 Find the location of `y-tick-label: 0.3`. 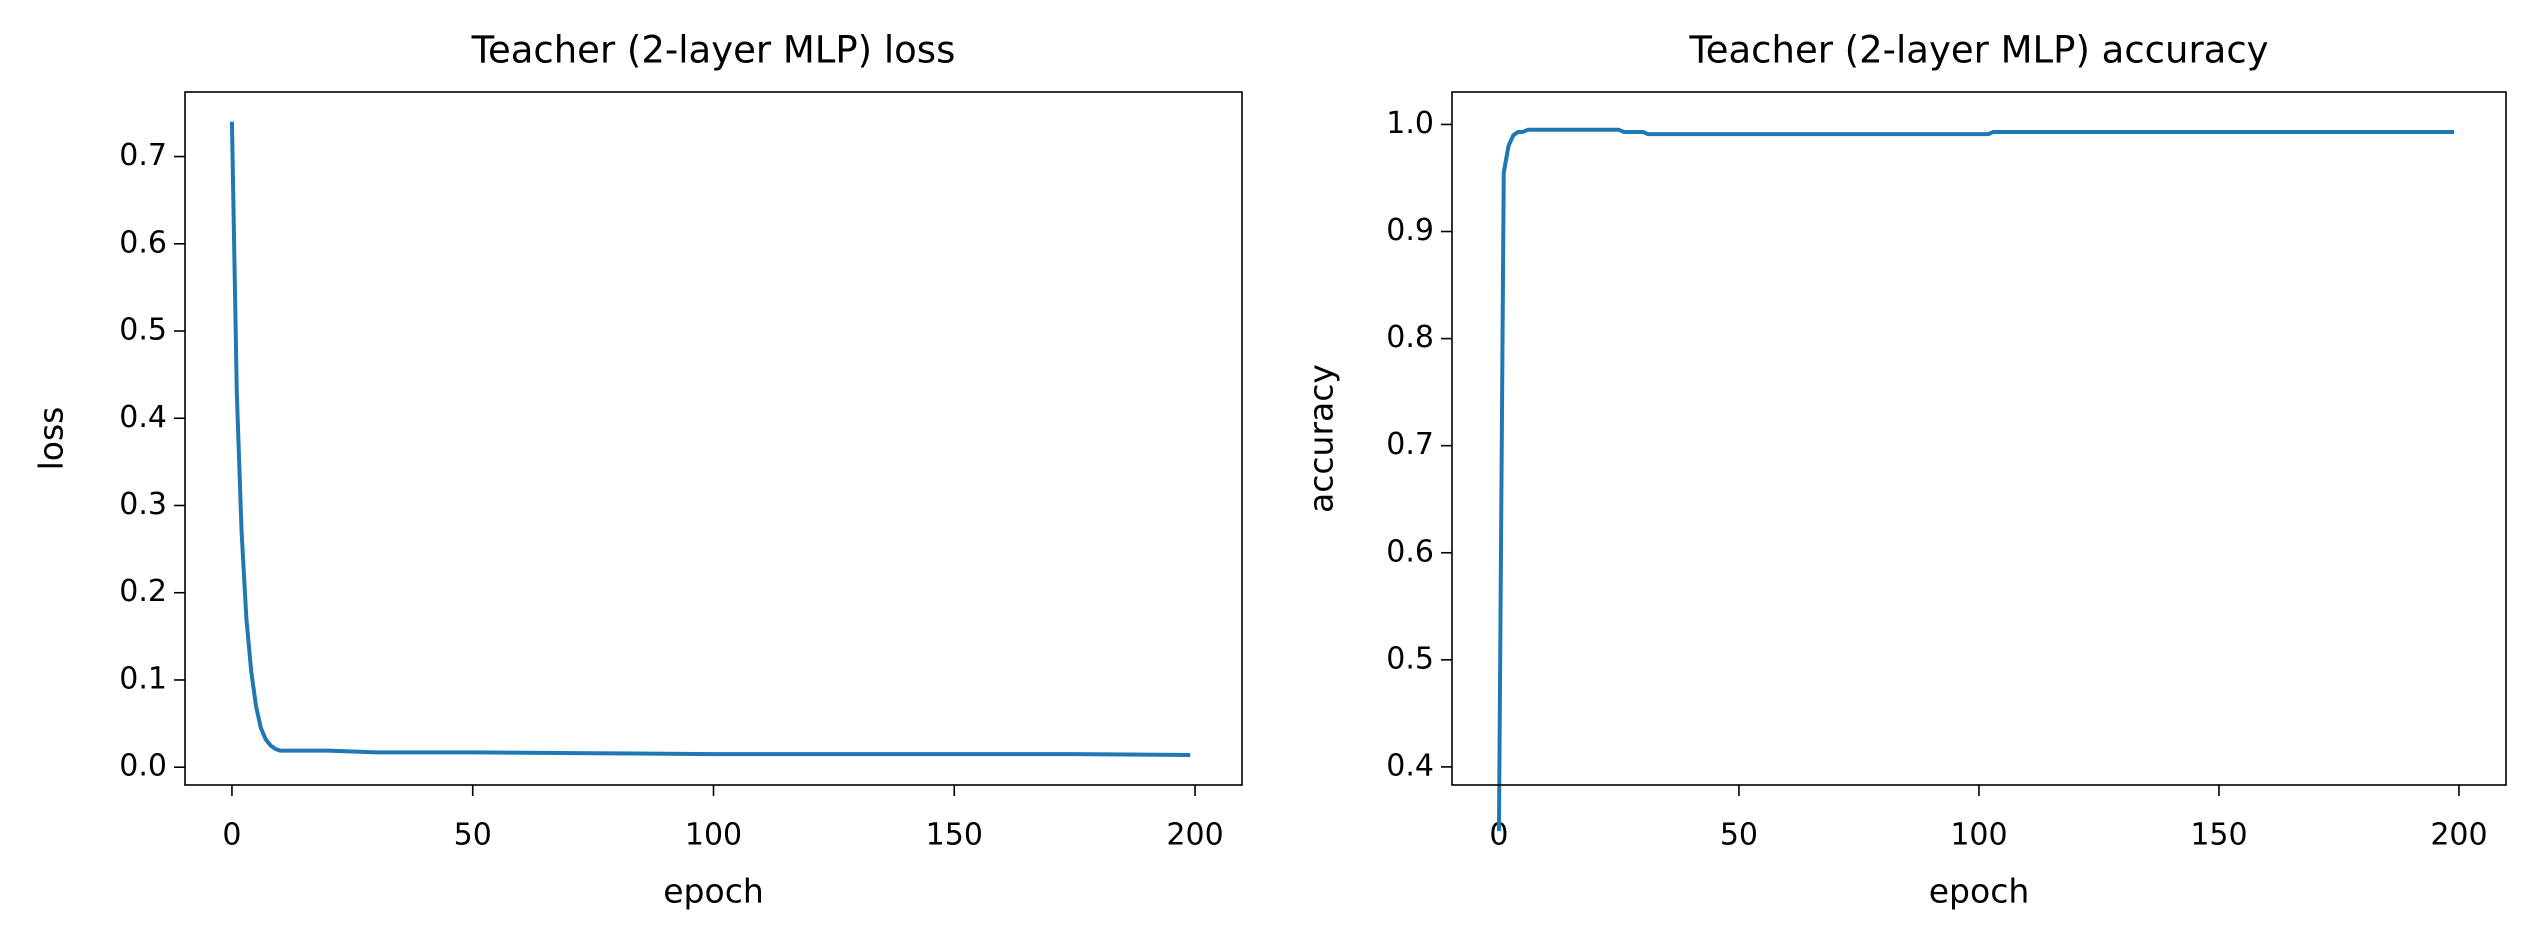

y-tick-label: 0.3 is located at coordinates (143, 504).